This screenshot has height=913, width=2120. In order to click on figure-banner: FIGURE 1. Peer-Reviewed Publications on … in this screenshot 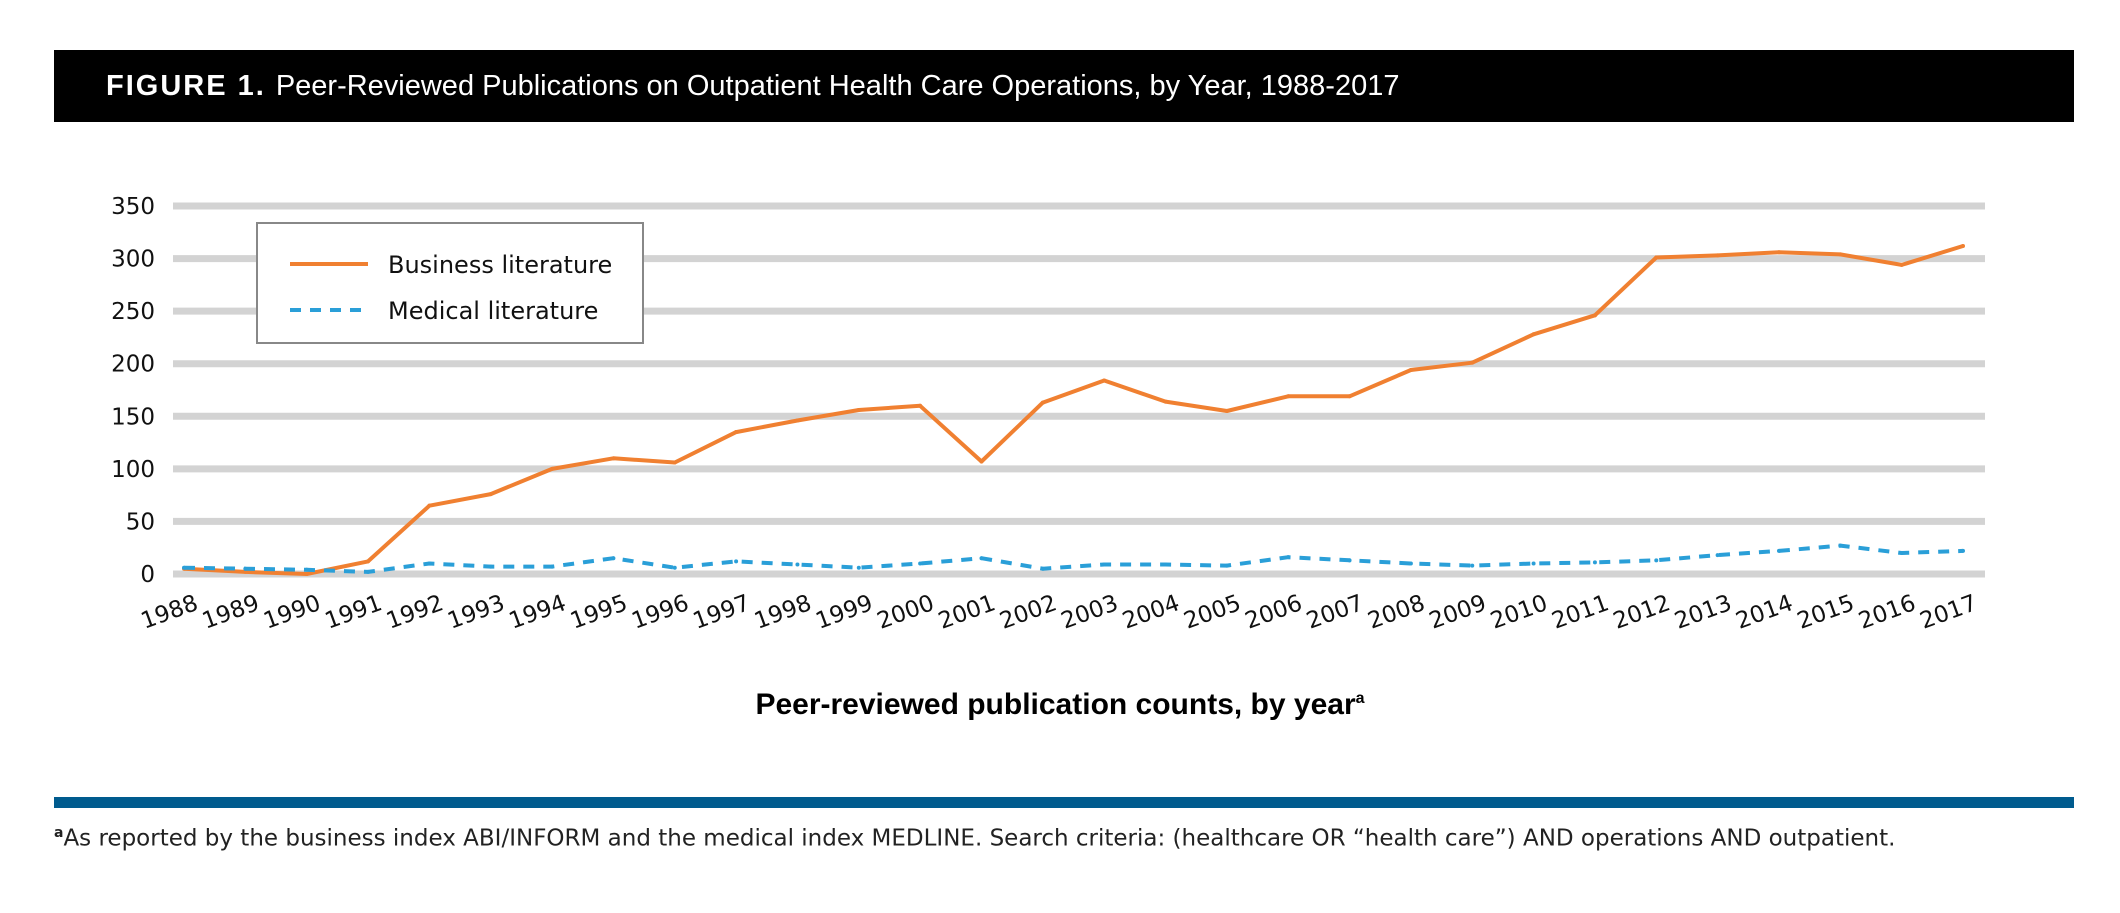, I will do `click(1064, 86)`.